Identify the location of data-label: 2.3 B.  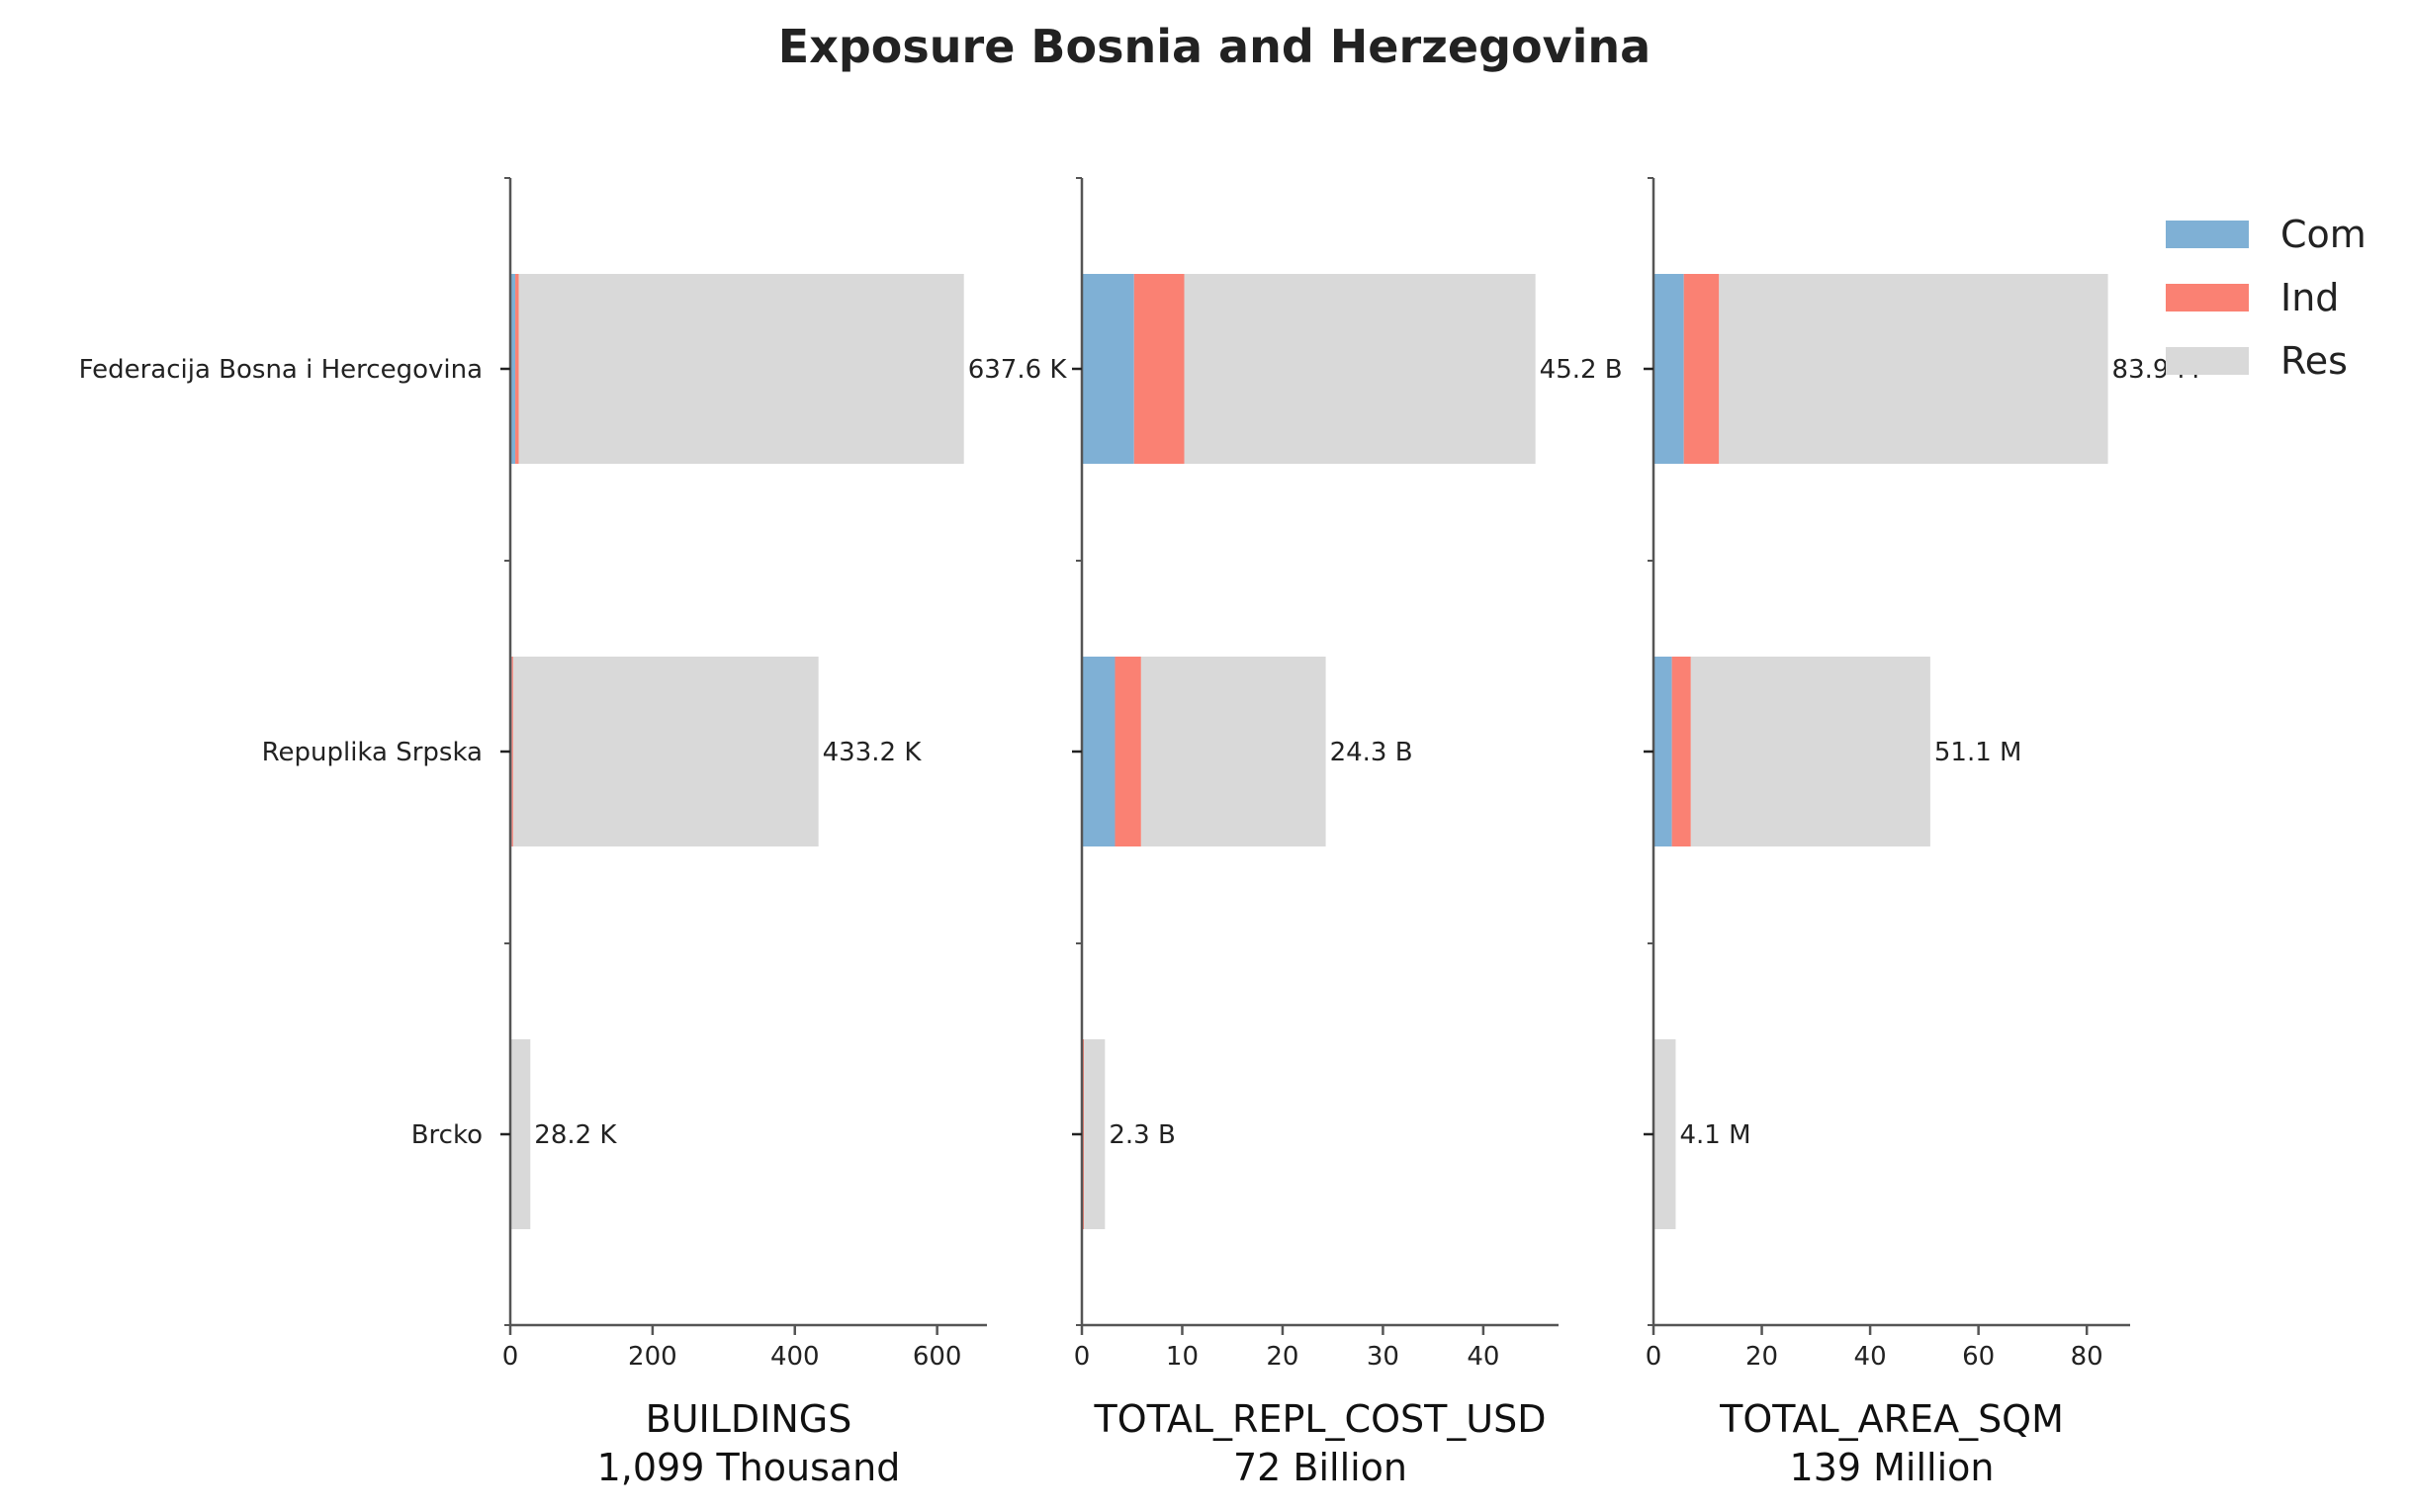
(1142, 1135).